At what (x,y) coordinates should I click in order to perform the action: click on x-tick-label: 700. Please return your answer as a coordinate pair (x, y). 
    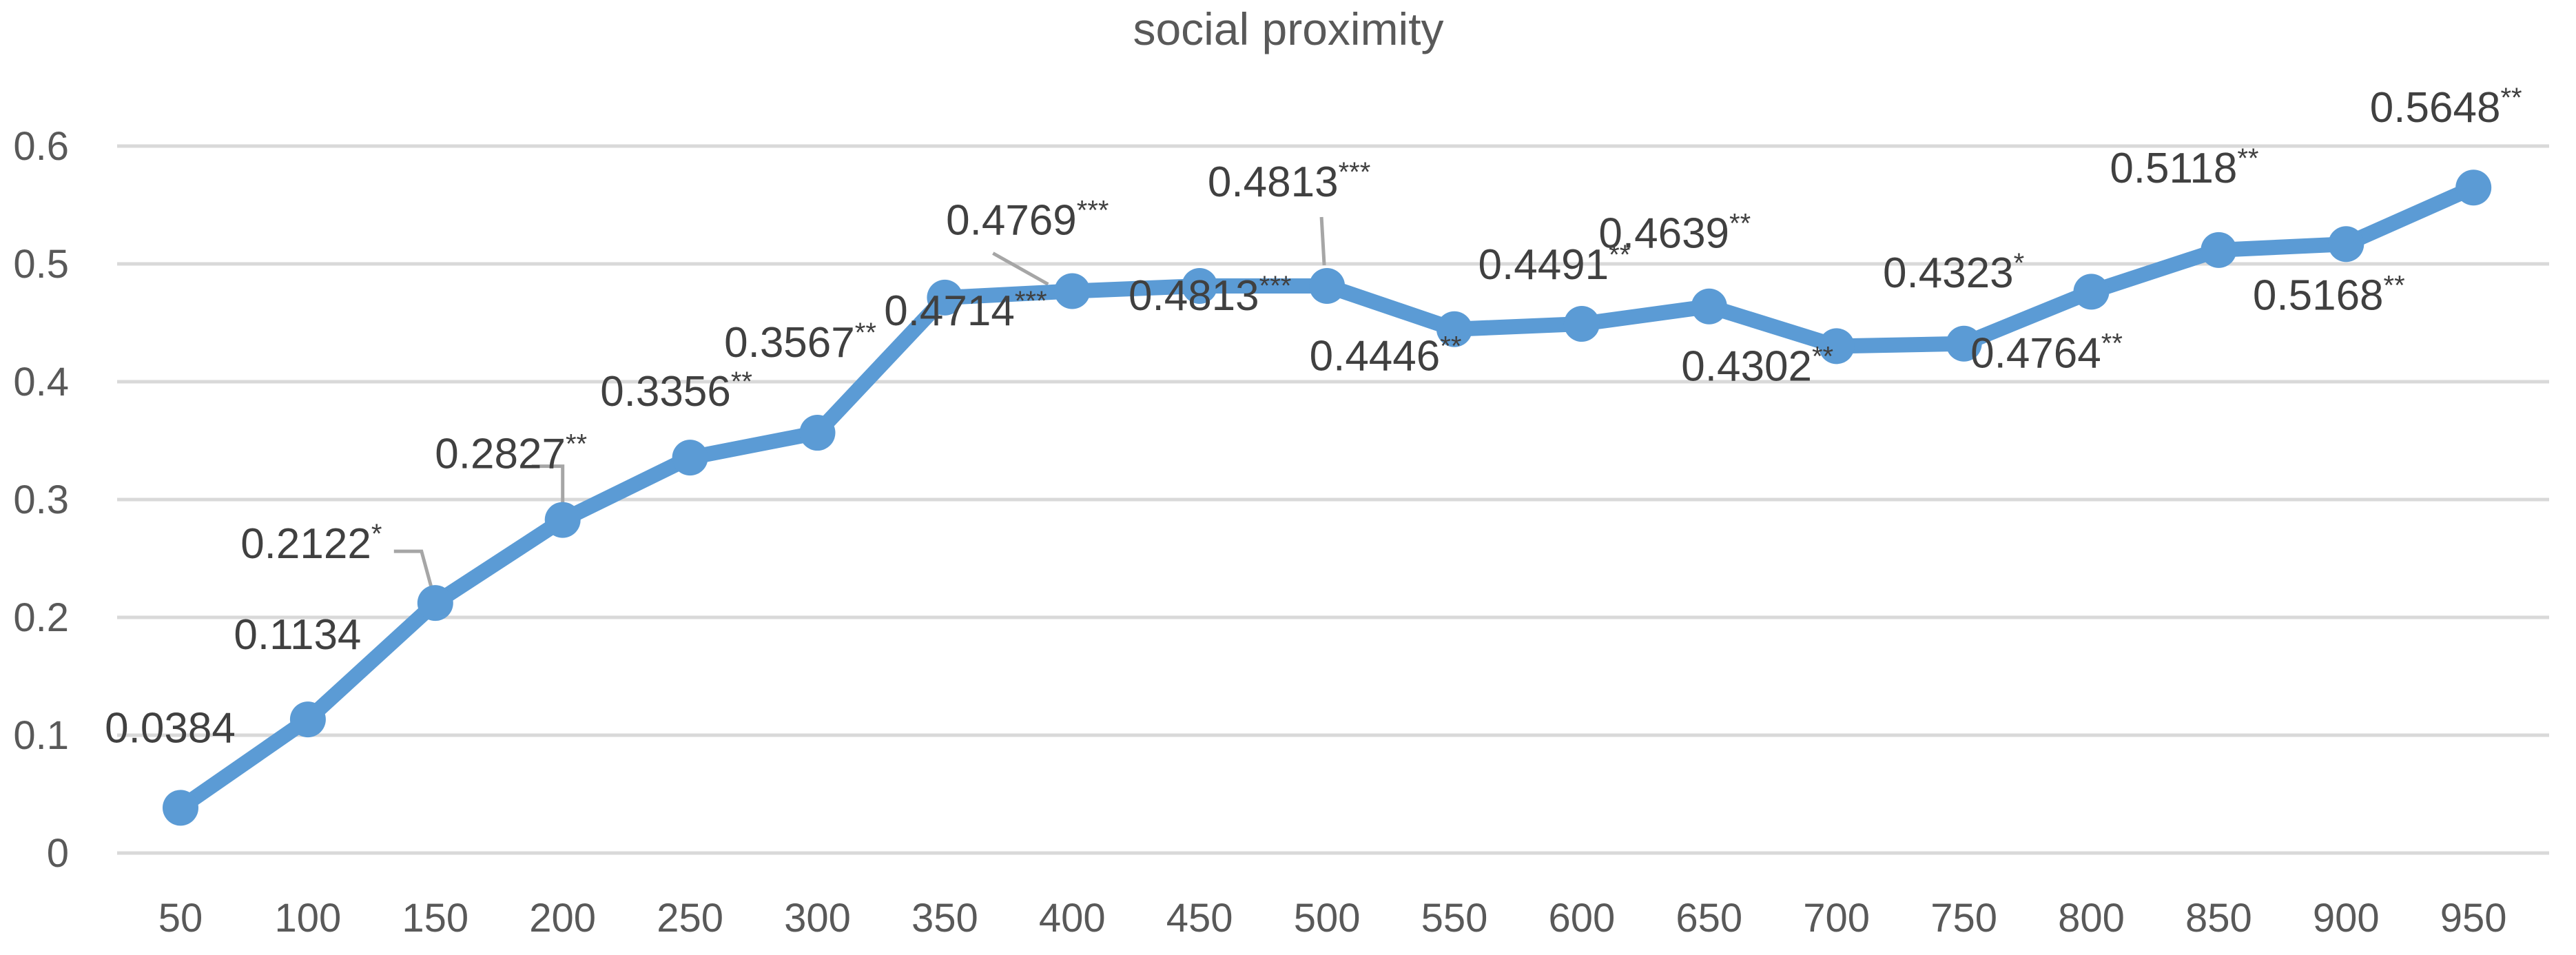
    Looking at the image, I should click on (1836, 918).